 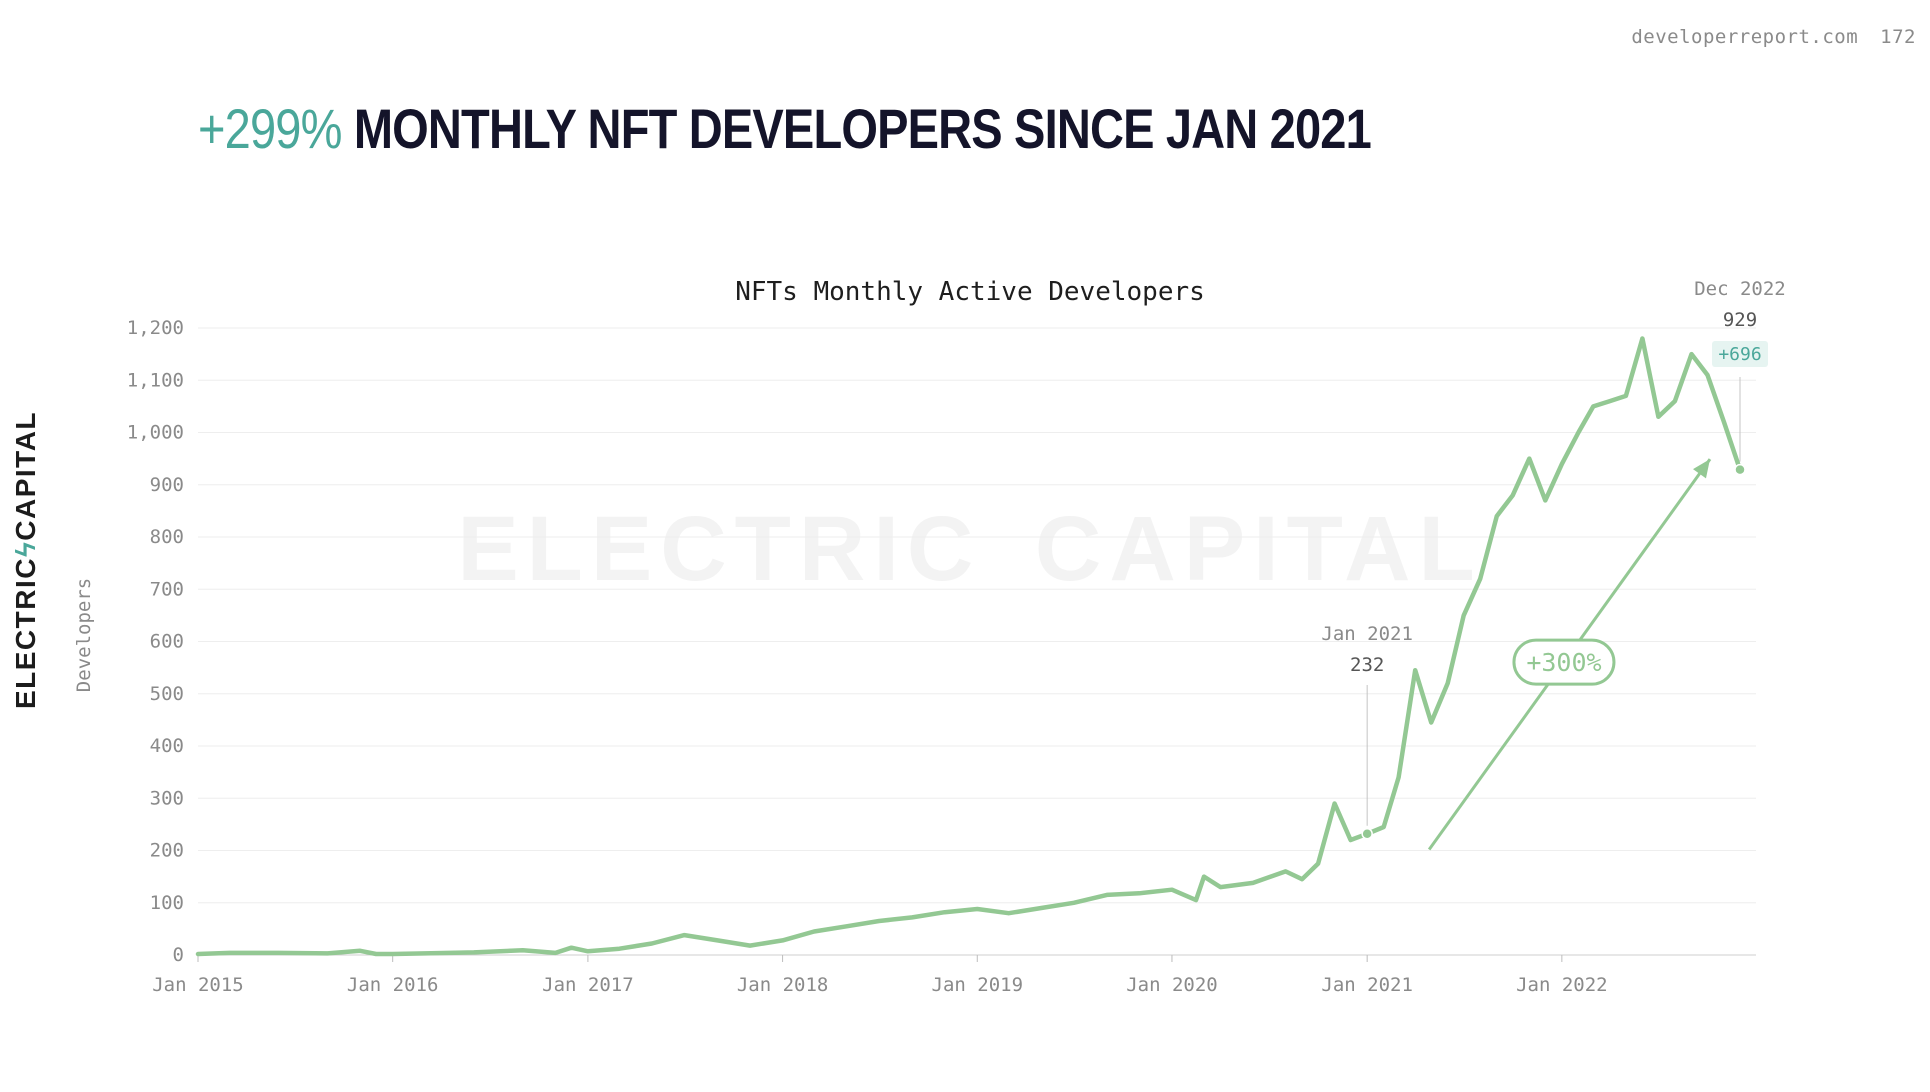 I want to click on y-axis-label: Developers, so click(x=84, y=635).